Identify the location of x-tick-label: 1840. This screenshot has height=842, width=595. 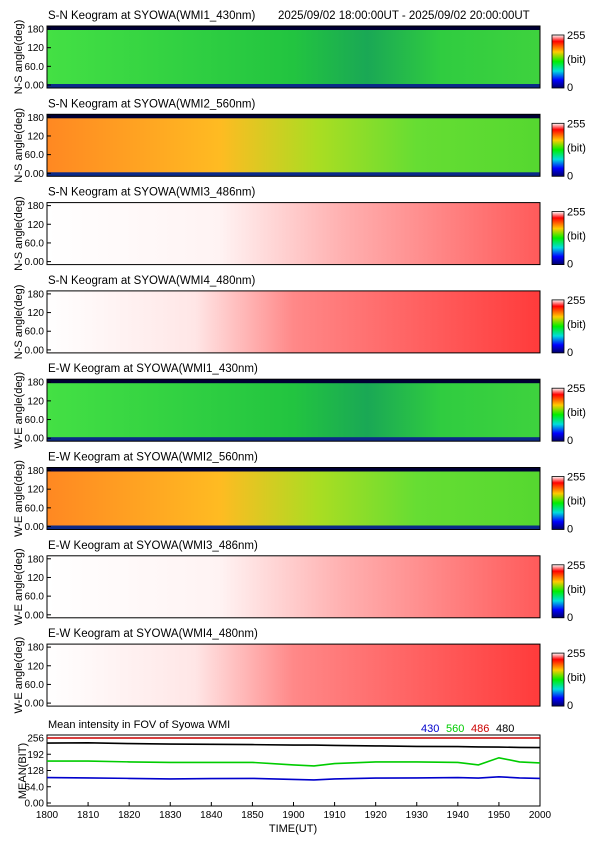
(211, 815).